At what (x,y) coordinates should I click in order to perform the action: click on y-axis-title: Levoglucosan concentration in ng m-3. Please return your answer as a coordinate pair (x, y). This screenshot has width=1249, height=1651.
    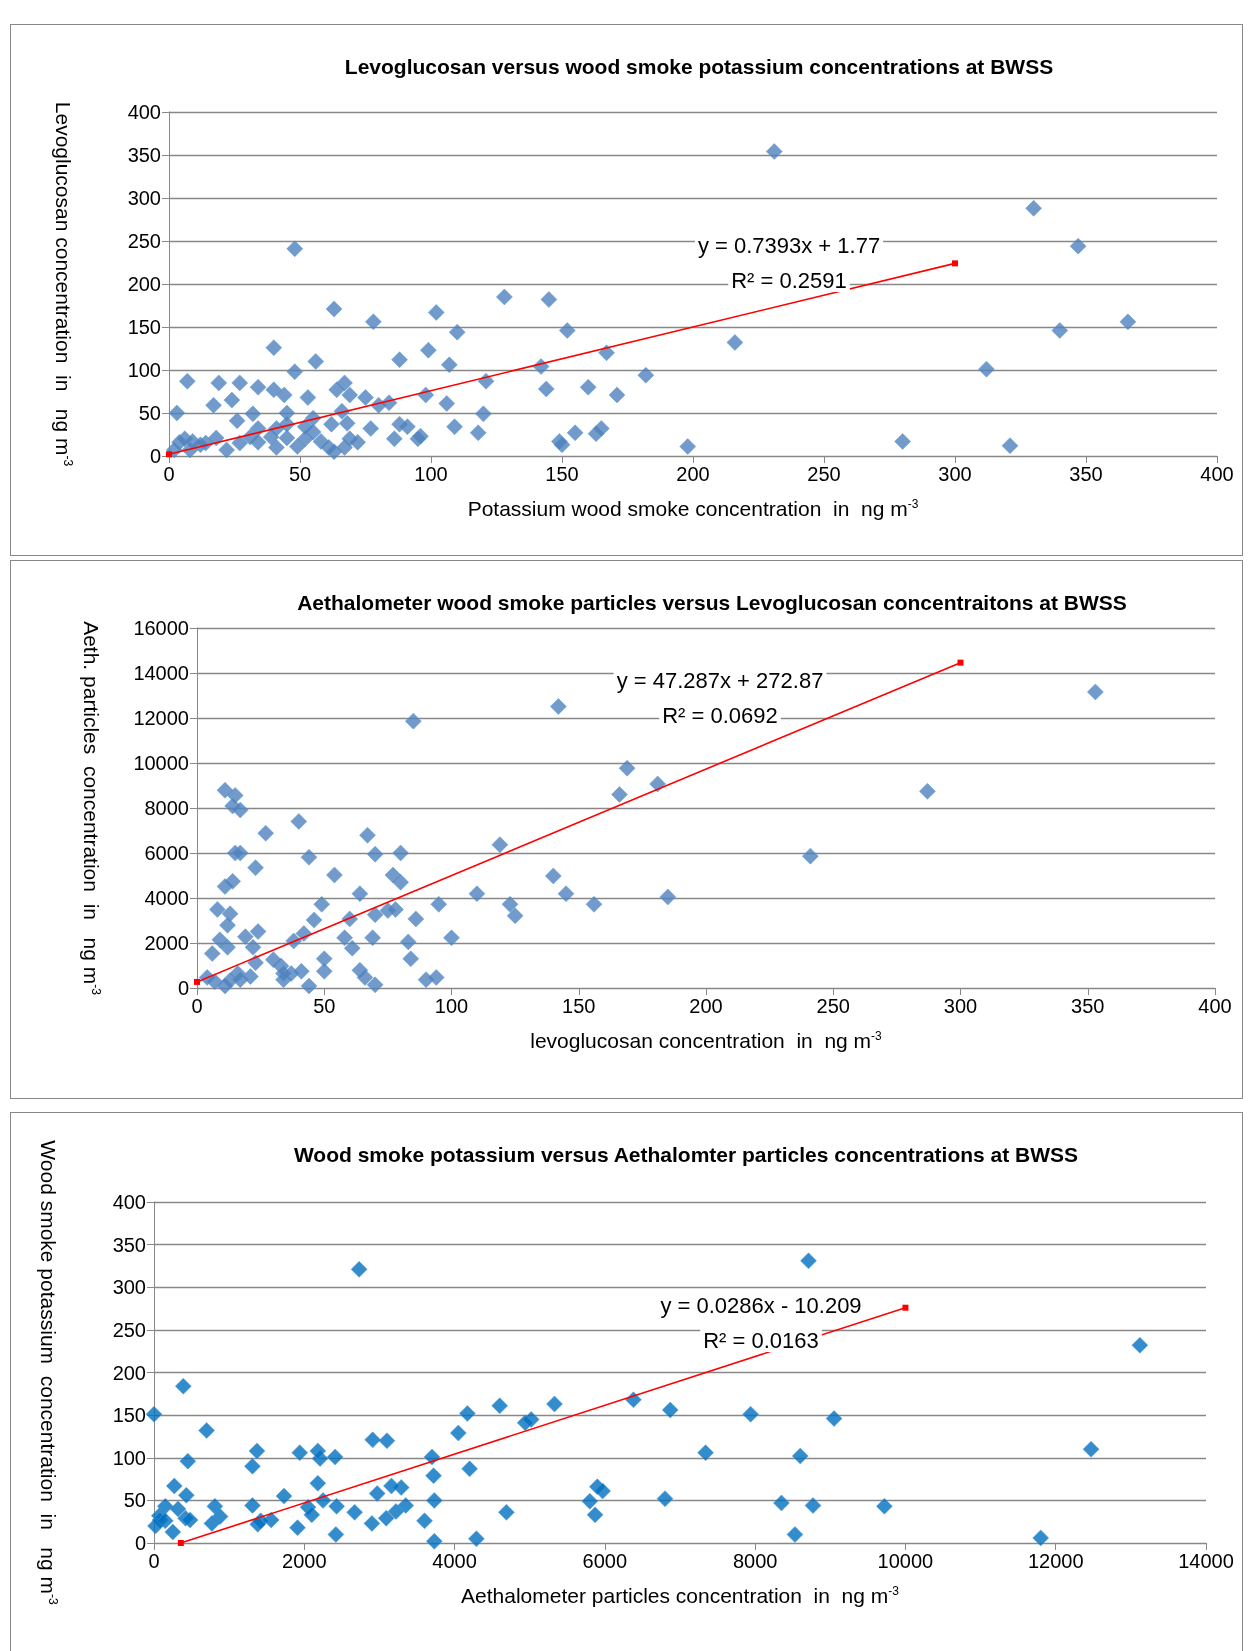
    Looking at the image, I should click on (63, 284).